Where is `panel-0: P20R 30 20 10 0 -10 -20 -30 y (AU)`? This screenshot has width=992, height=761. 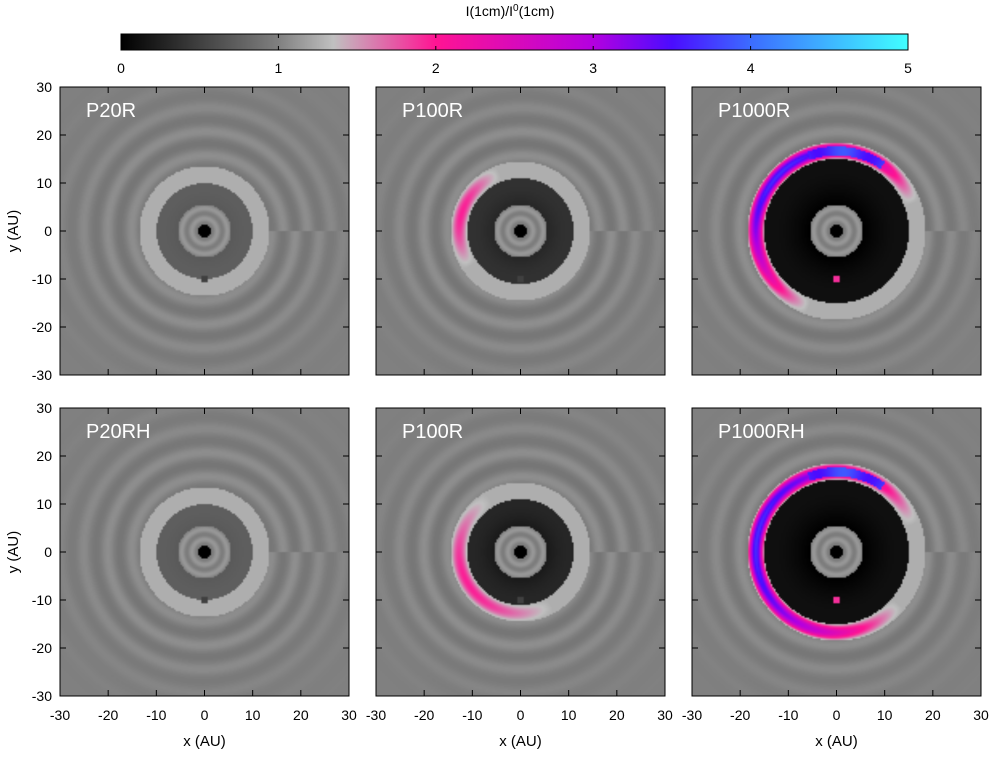
panel-0: P20R 30 20 10 0 -10 -20 -30 y (AU) is located at coordinates (177, 231).